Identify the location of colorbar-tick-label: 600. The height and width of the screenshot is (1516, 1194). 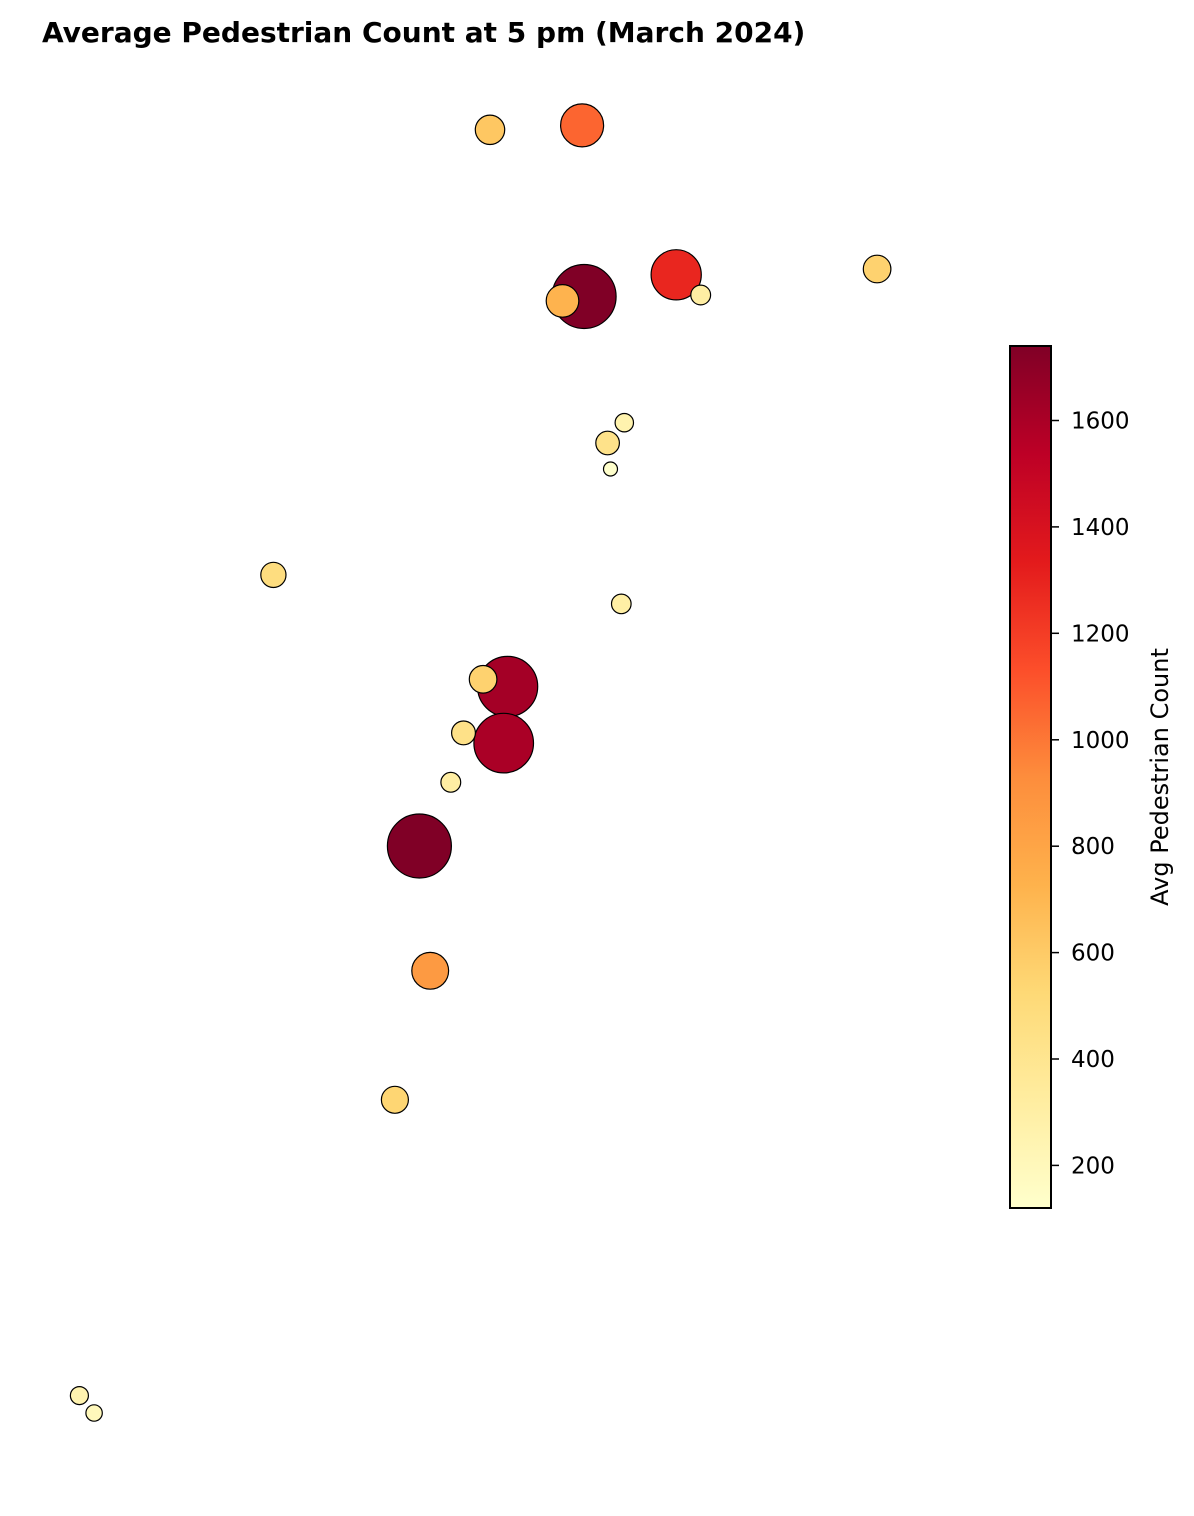
(1093, 954).